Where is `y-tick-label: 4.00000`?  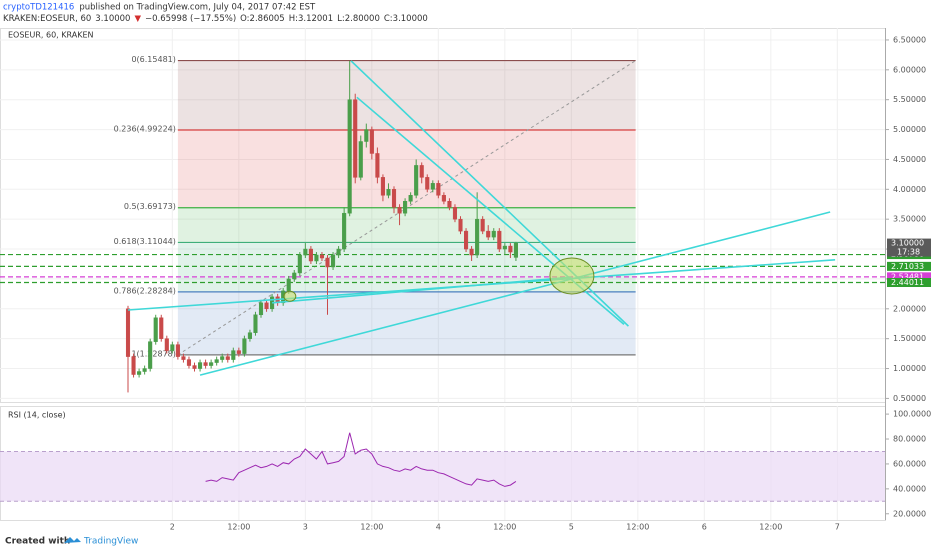 y-tick-label: 4.00000 is located at coordinates (909, 189).